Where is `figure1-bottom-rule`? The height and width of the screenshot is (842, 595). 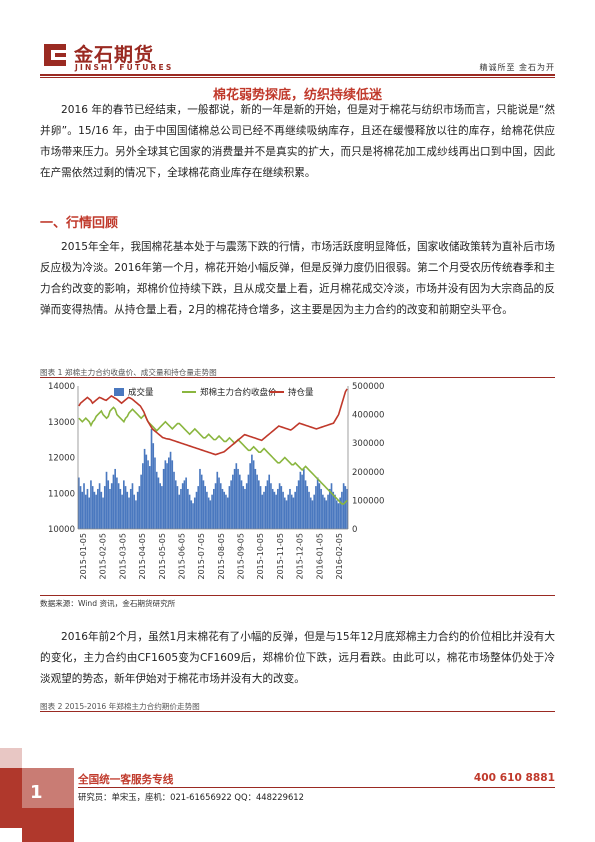 figure1-bottom-rule is located at coordinates (297, 595).